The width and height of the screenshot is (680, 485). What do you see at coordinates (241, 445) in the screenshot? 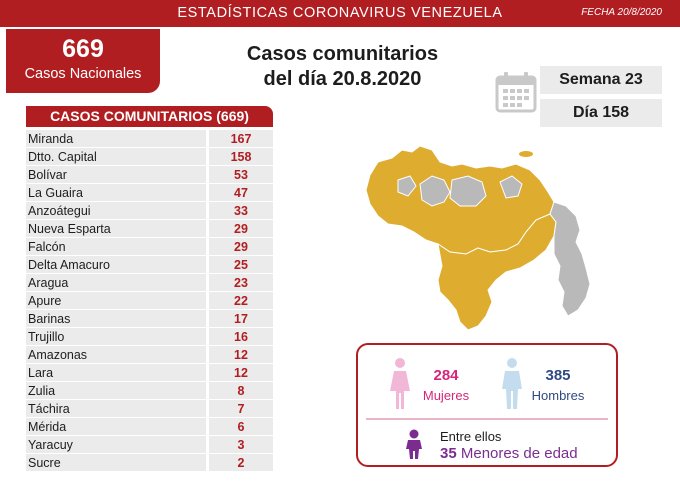
I see `state-cases: 3` at bounding box center [241, 445].